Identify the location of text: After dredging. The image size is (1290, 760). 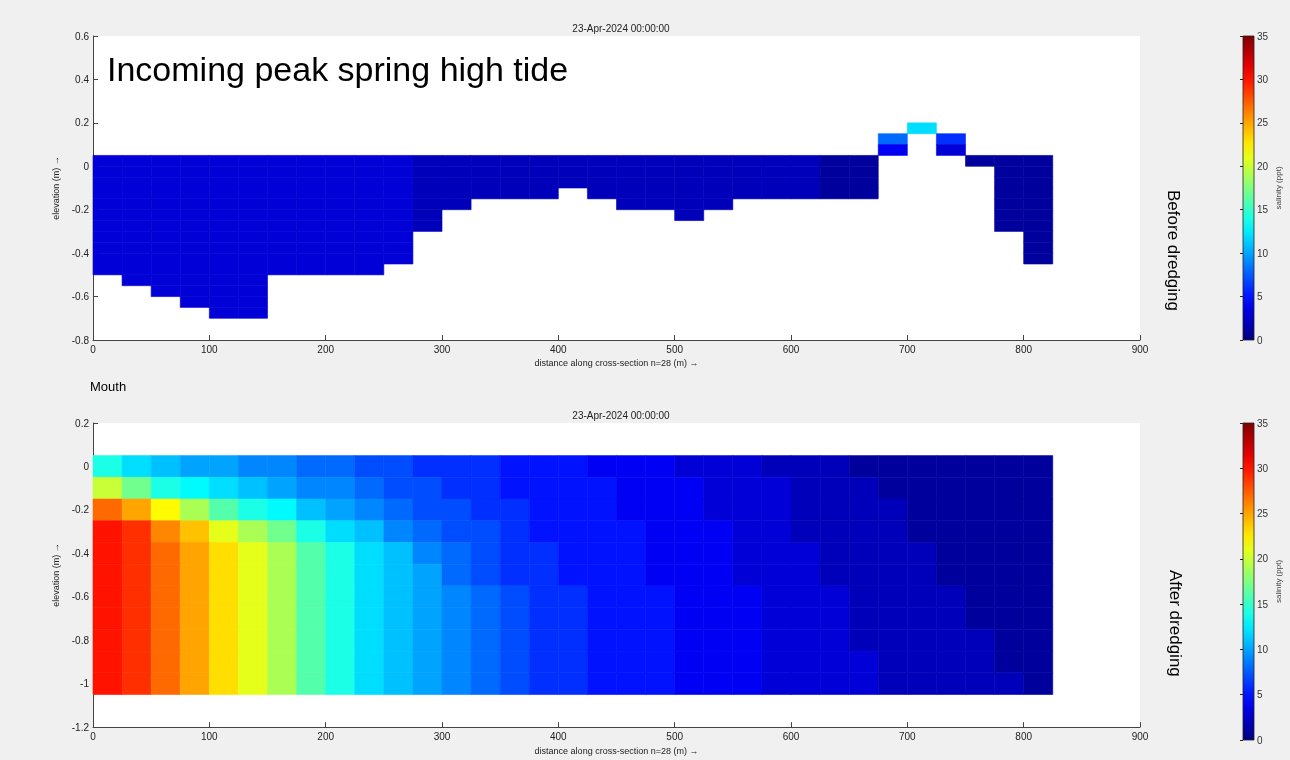
(1175, 623).